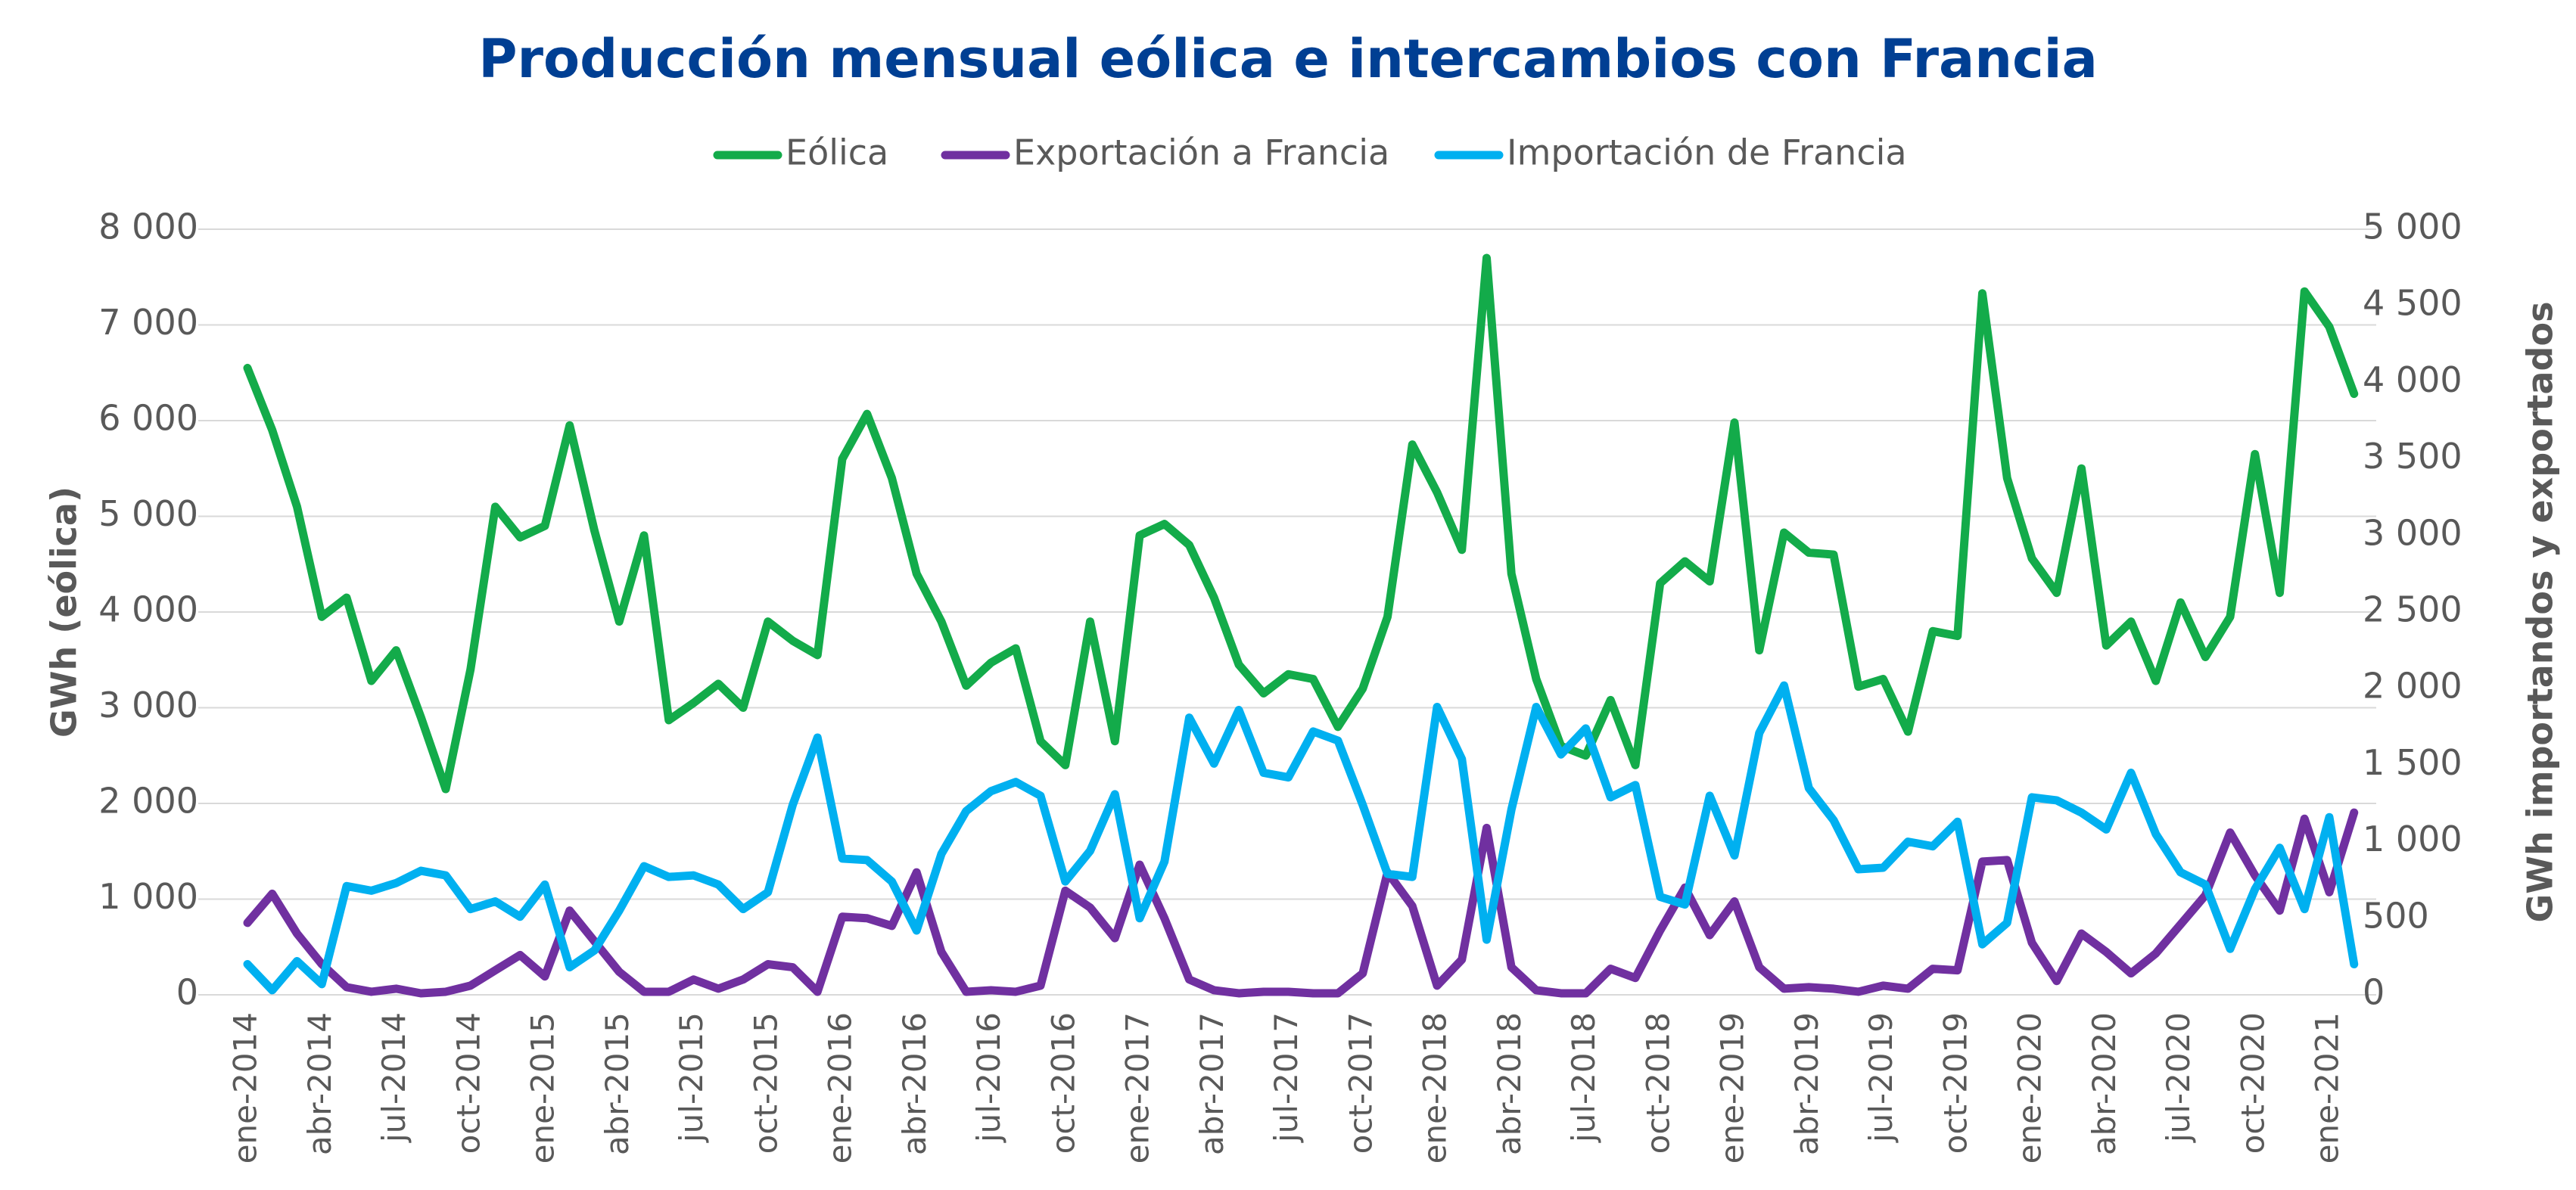  I want to click on x-tick-label: ene-2014, so click(245, 1088).